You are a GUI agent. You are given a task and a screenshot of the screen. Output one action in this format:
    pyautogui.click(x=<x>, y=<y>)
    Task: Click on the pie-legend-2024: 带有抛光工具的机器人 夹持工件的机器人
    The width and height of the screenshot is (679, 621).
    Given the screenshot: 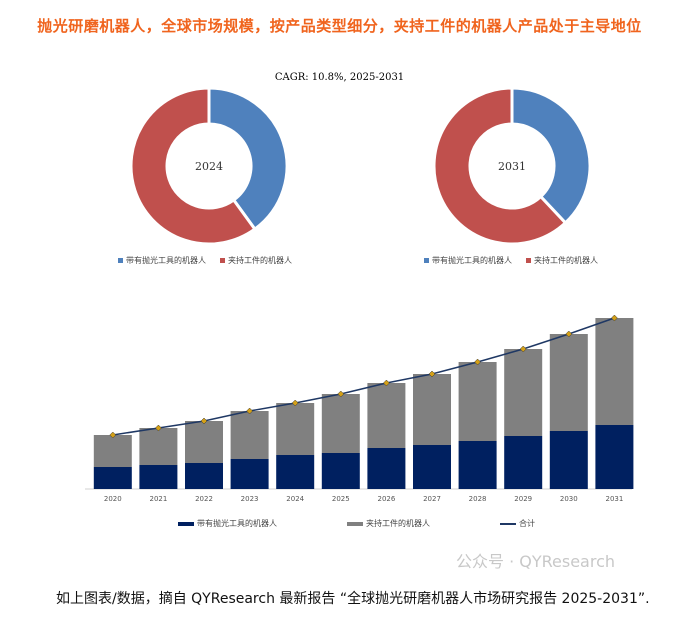 What is the action you would take?
    pyautogui.click(x=205, y=260)
    